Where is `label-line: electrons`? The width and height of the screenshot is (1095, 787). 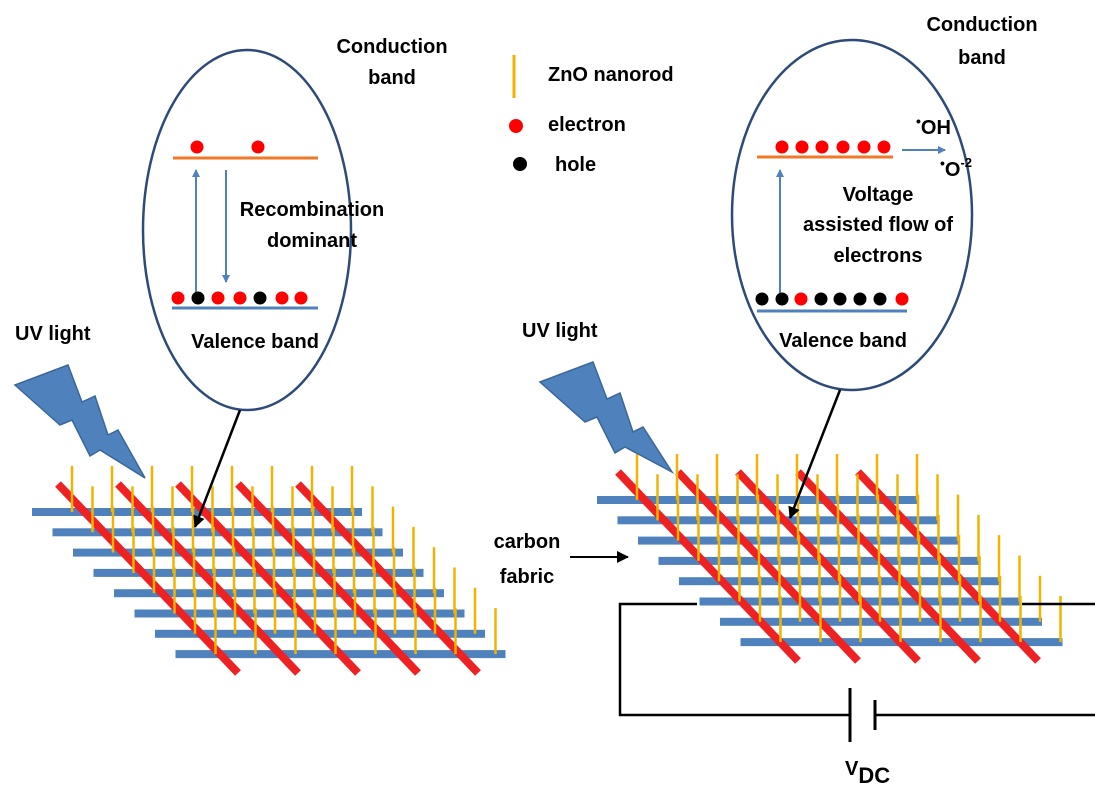
label-line: electrons is located at coordinates (878, 256).